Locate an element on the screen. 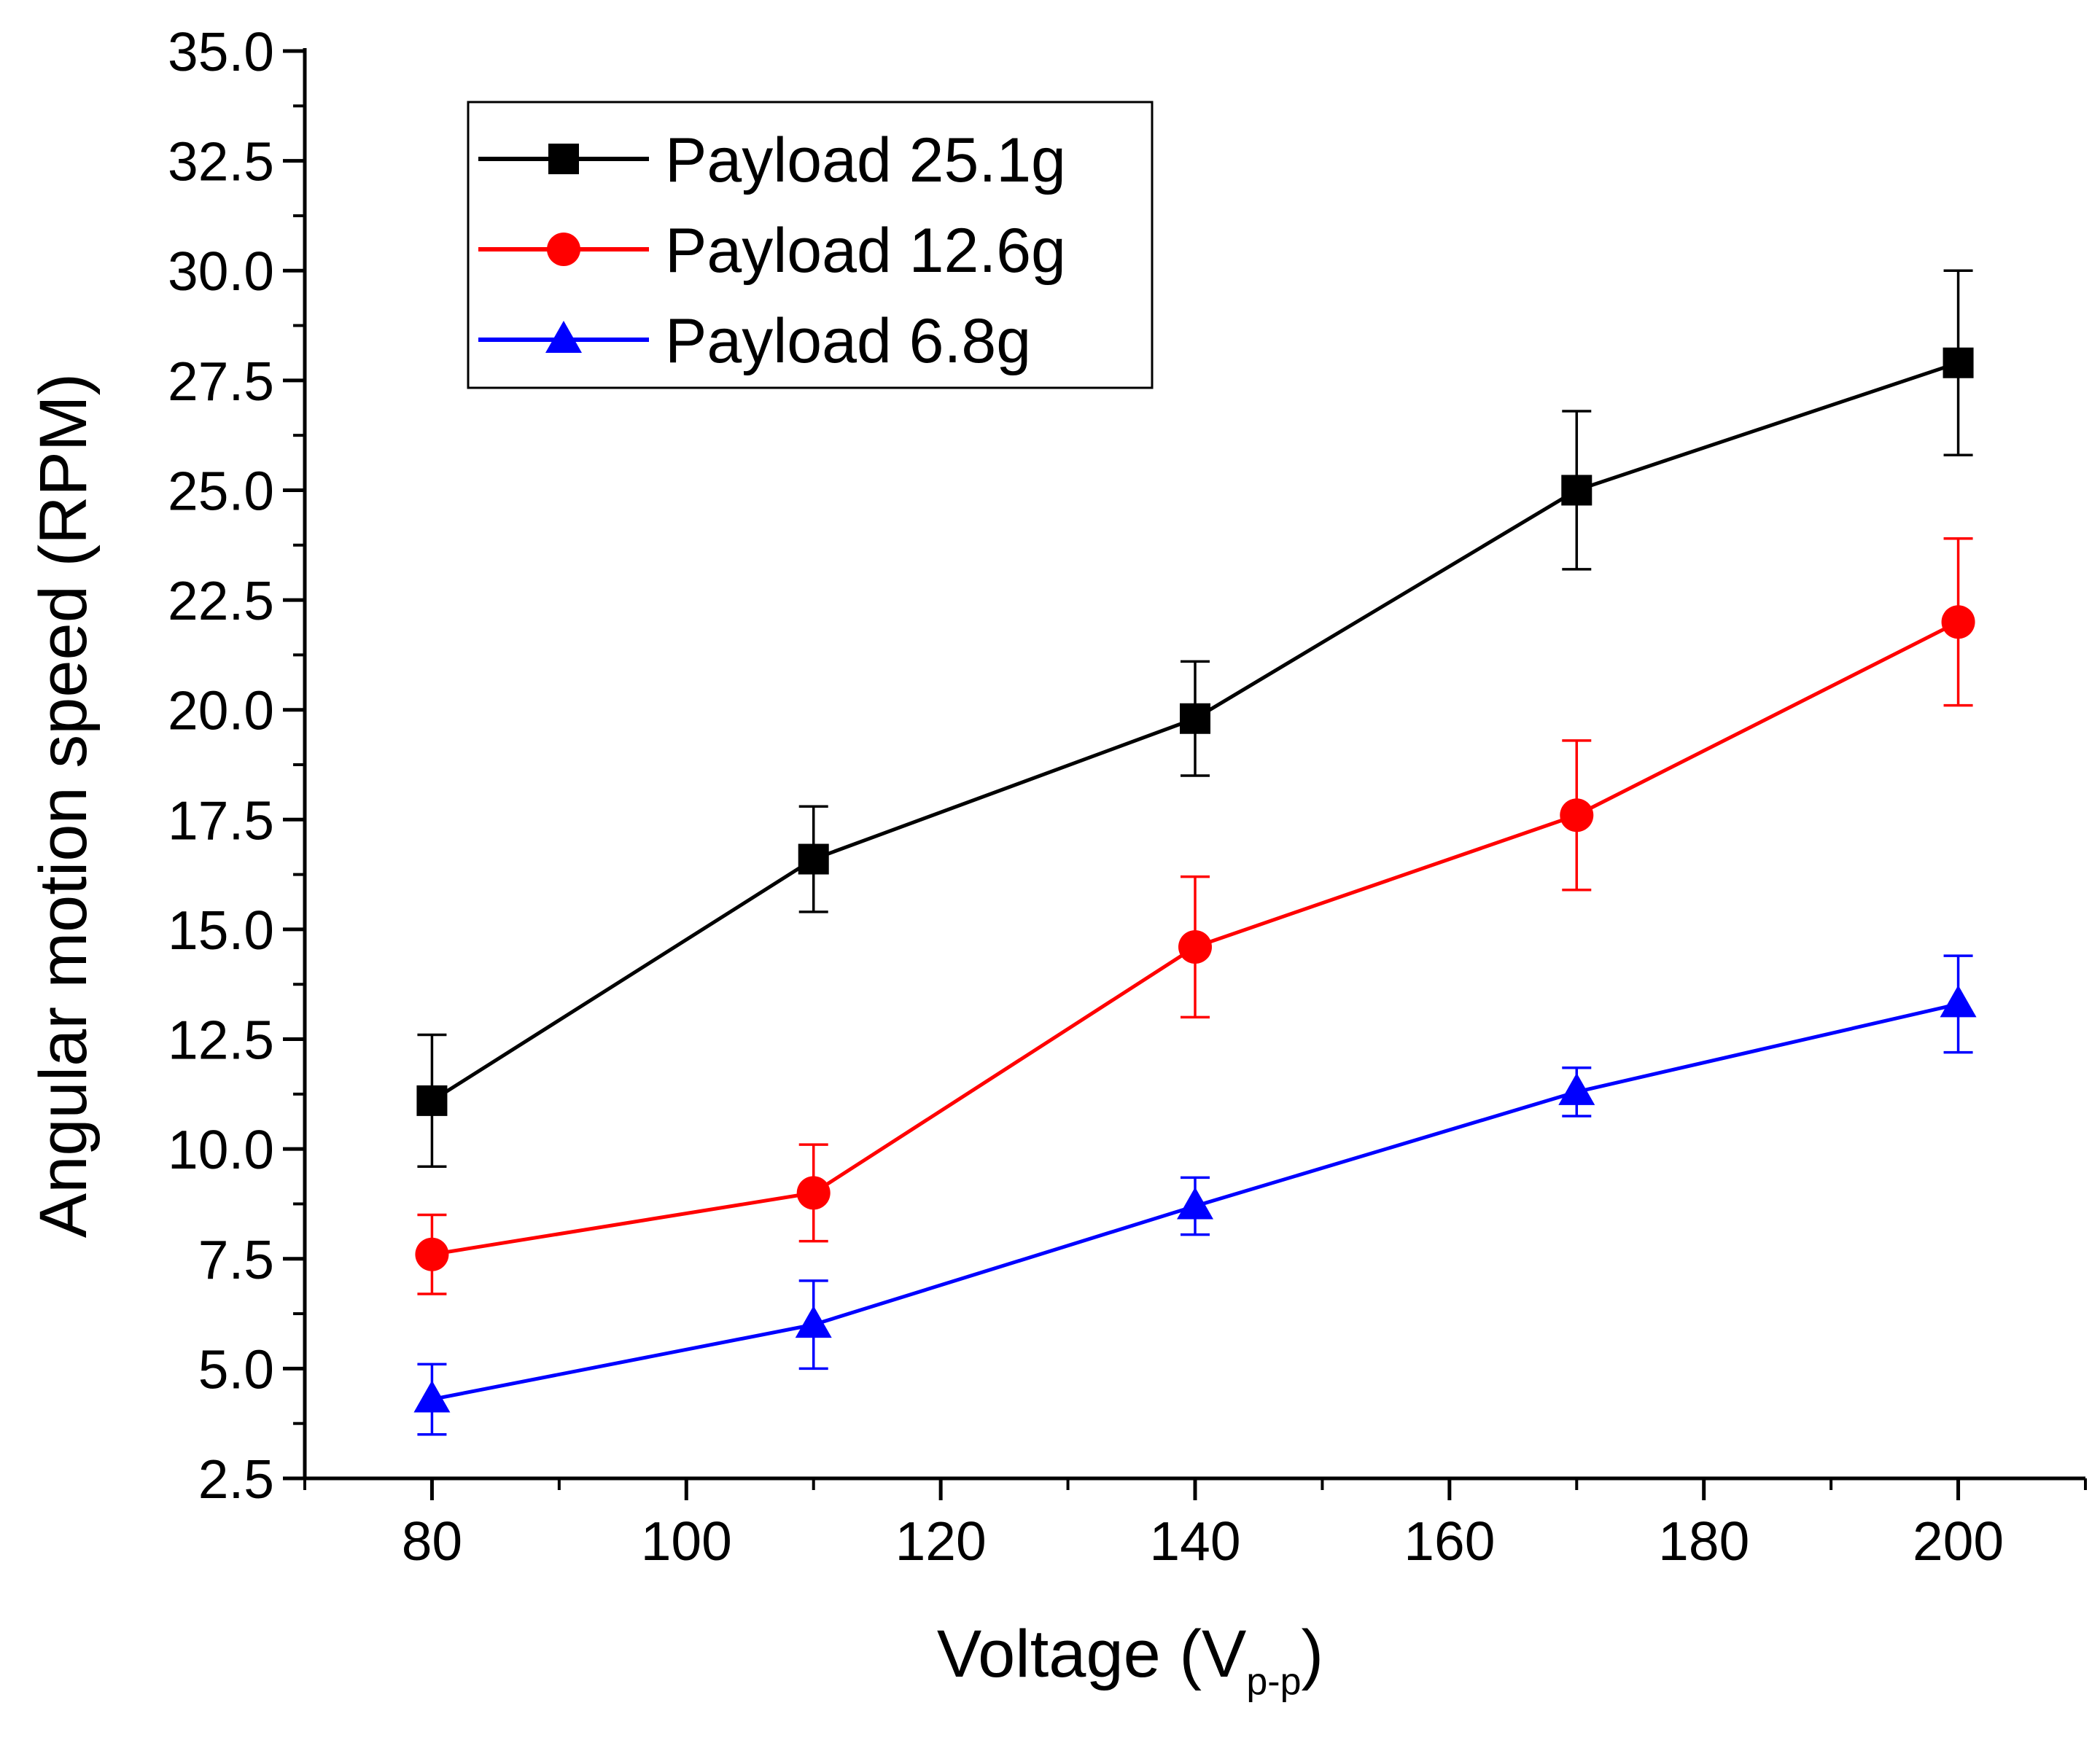 The image size is (2100, 1743). y-tick-label: 25.0 is located at coordinates (221, 490).